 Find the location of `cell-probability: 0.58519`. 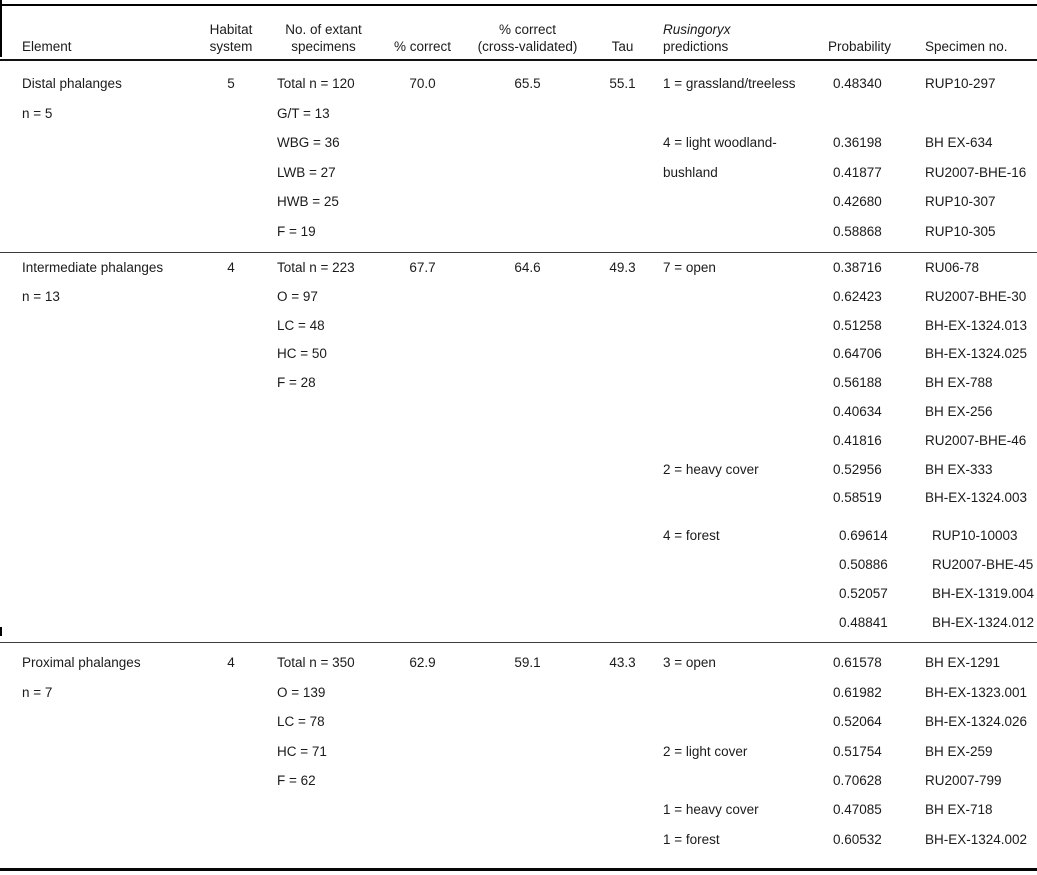

cell-probability: 0.58519 is located at coordinates (857, 498).